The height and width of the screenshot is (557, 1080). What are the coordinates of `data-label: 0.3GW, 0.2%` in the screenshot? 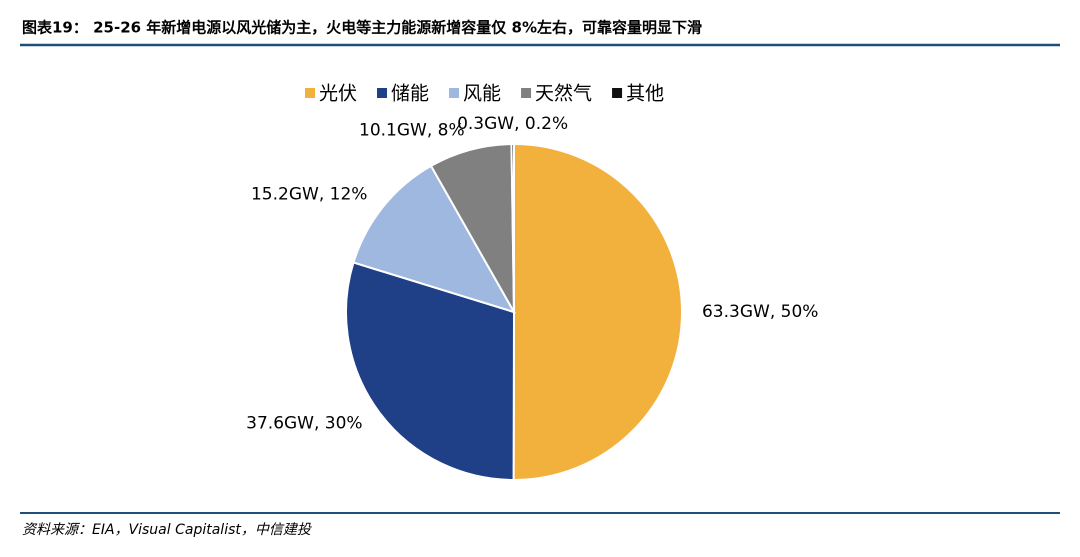 It's located at (512, 124).